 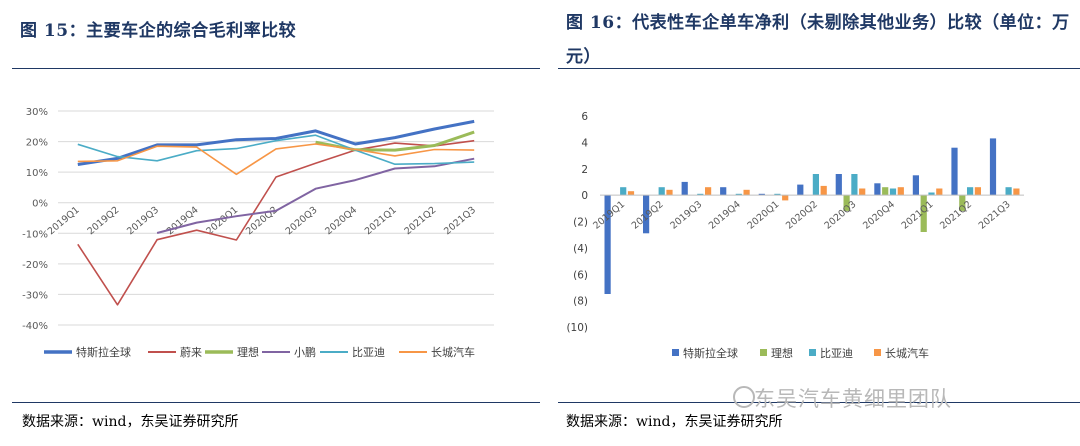 I want to click on left-title-rule, so click(x=276, y=68).